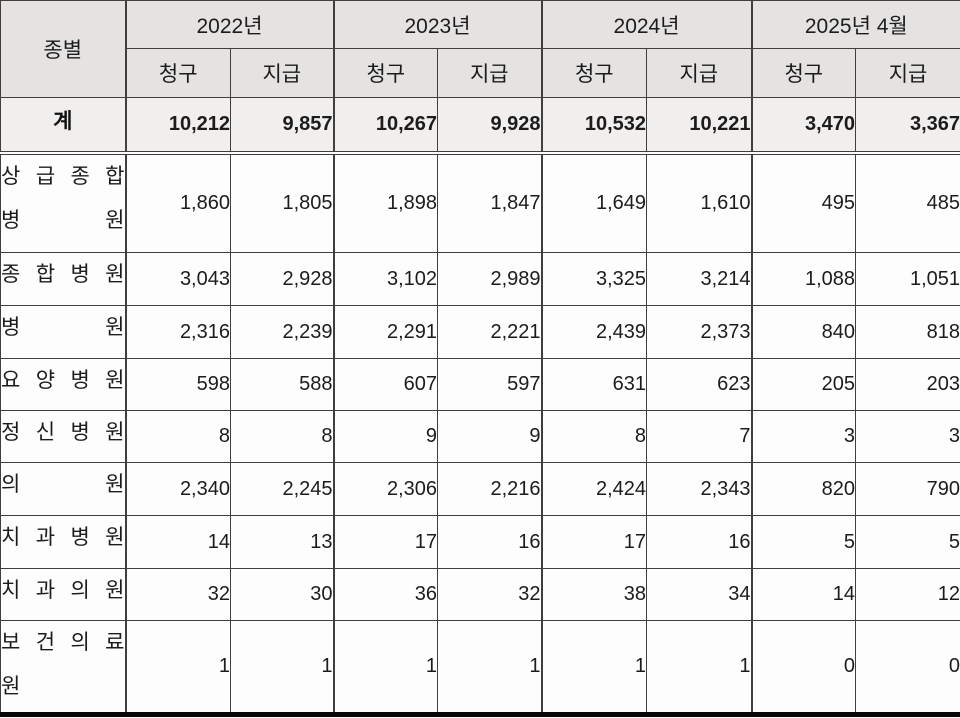 This screenshot has height=718, width=960. Describe the element at coordinates (803, 384) in the screenshot. I see `cell: 205` at that location.